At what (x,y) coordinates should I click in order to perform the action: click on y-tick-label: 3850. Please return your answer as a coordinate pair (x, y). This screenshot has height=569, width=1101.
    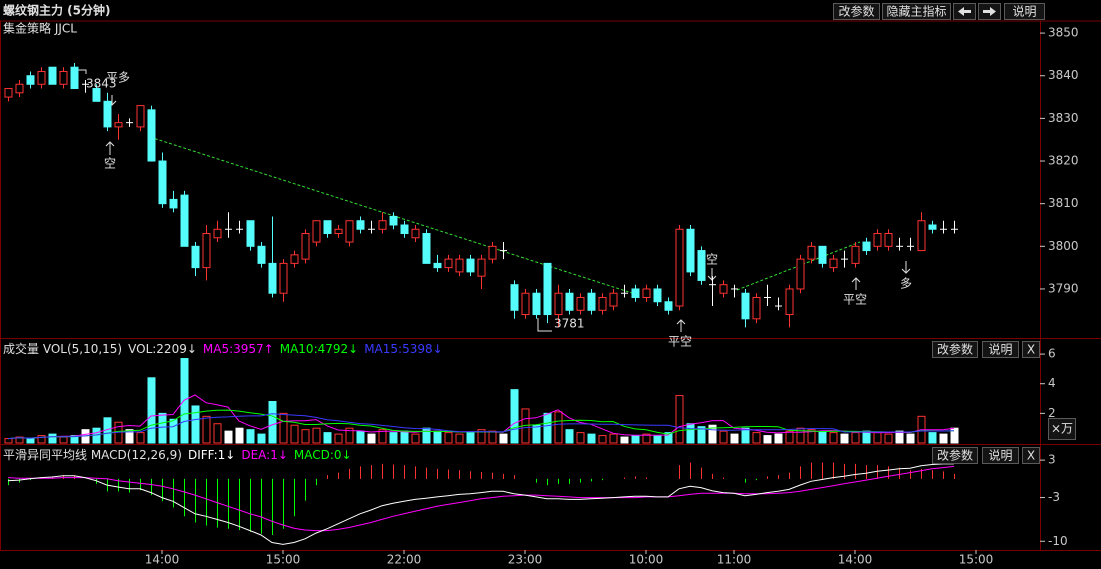
    Looking at the image, I should click on (1063, 33).